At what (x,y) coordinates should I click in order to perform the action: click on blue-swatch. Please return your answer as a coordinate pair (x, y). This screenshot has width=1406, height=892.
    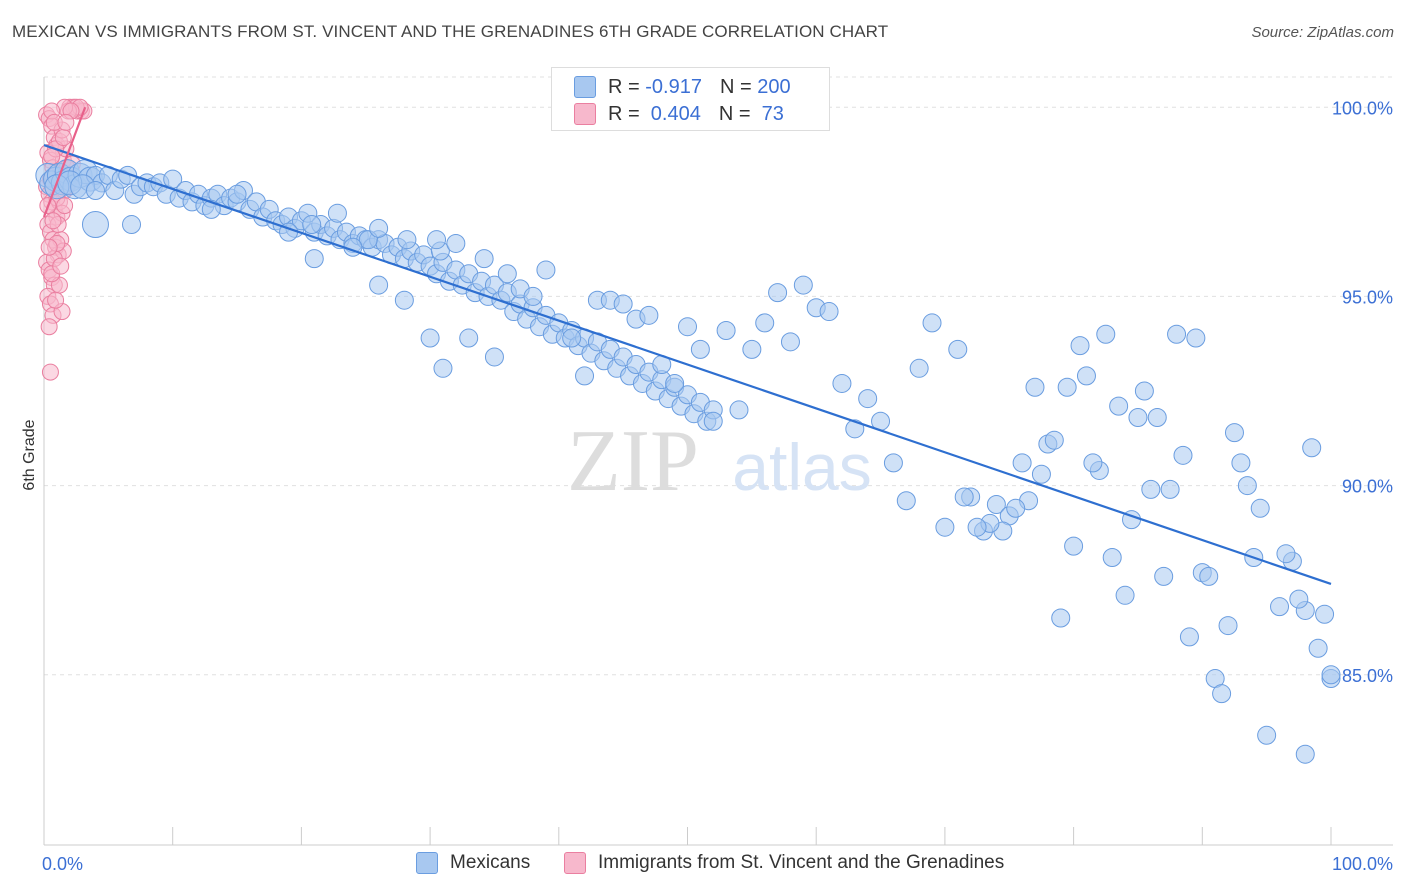
    Looking at the image, I should click on (585, 87).